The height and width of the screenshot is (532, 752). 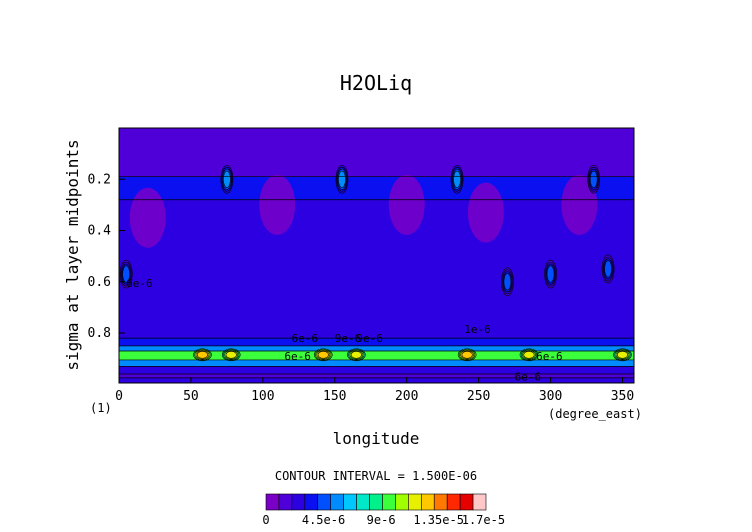 I want to click on x-tick-label-50: 50, so click(x=191, y=396).